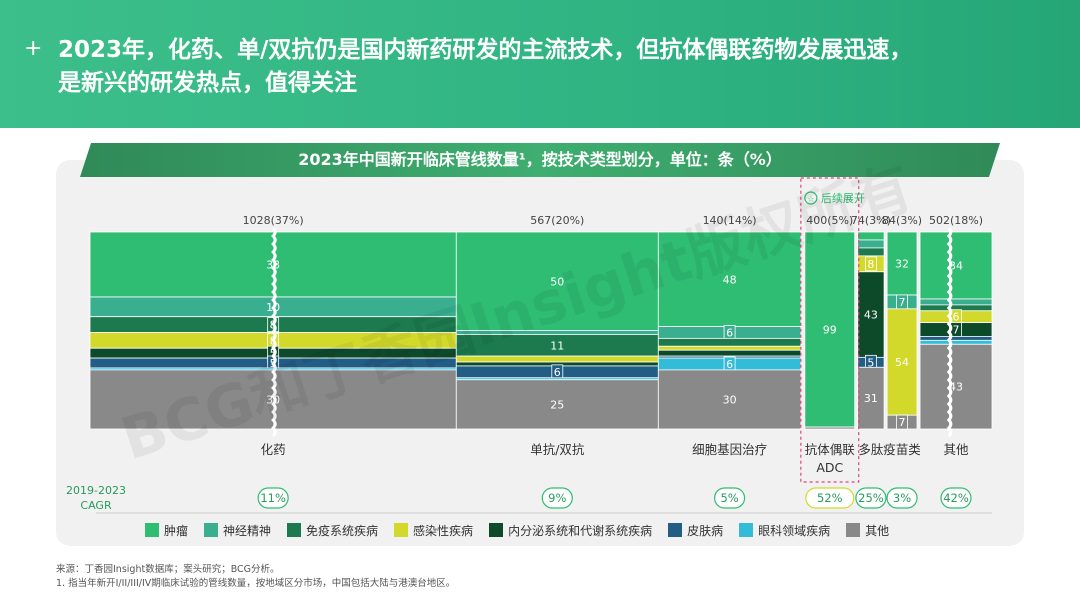 Image resolution: width=1080 pixels, height=608 pixels. What do you see at coordinates (247, 530) in the screenshot?
I see `legend-label: 神经精神` at bounding box center [247, 530].